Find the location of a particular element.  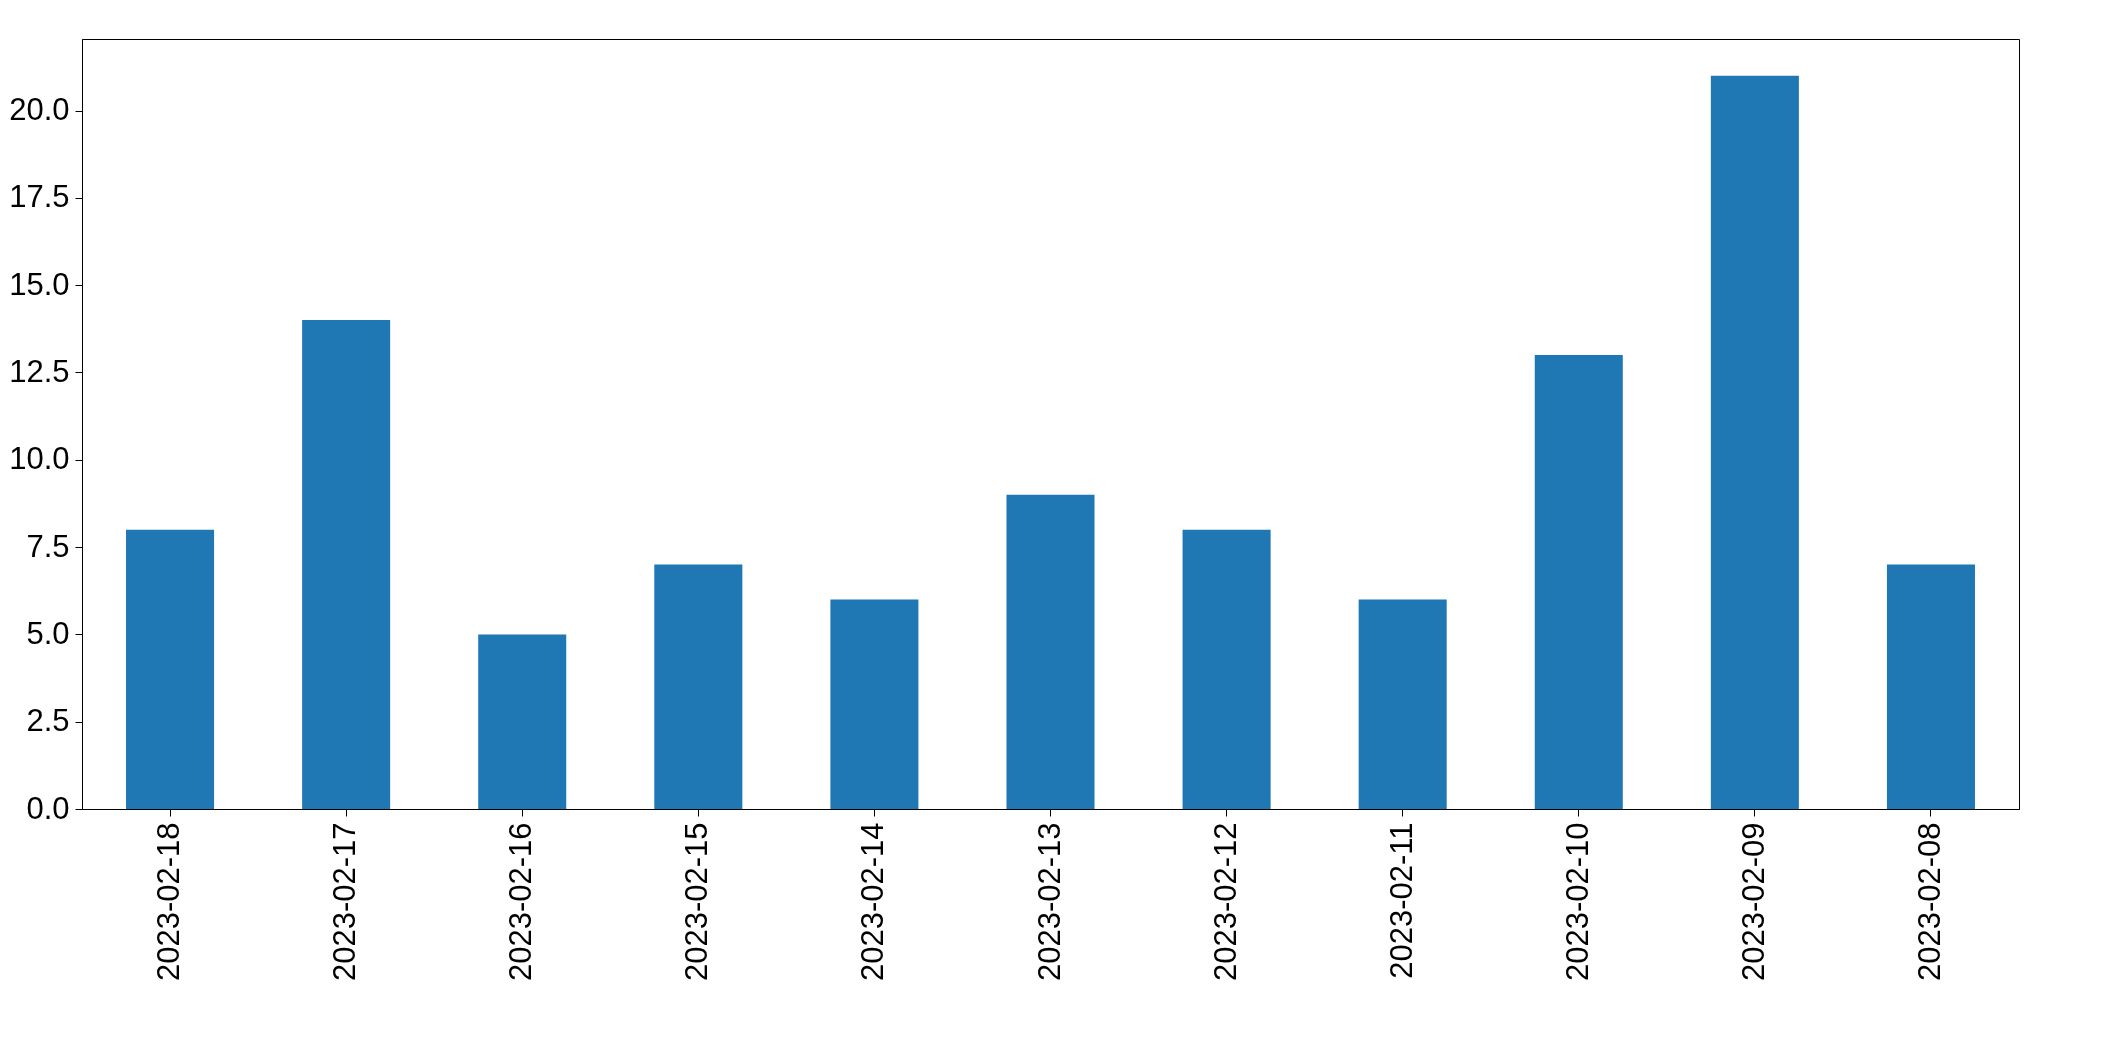

x-tick-label: 2023-02-16 is located at coordinates (521, 902).